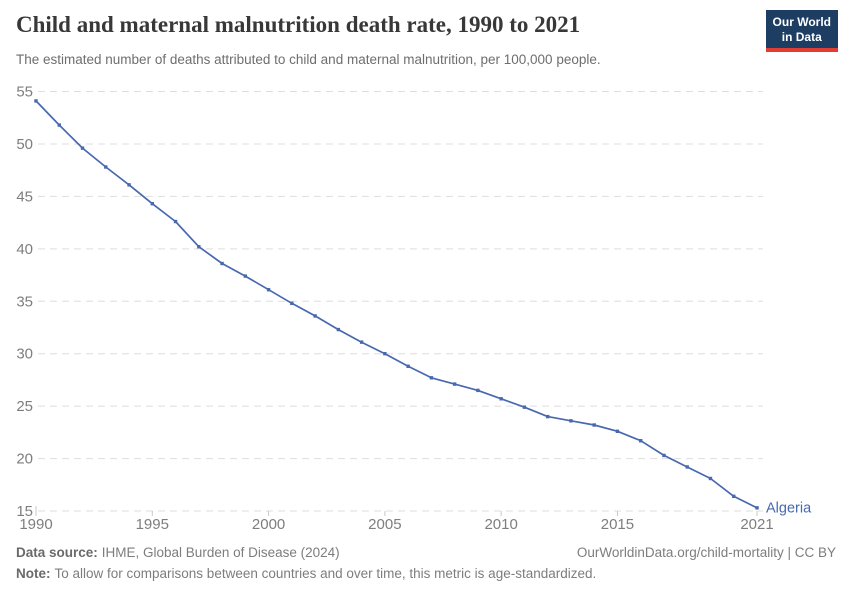 Image resolution: width=850 pixels, height=600 pixels. I want to click on owid-logo: Our World in Data, so click(801, 31).